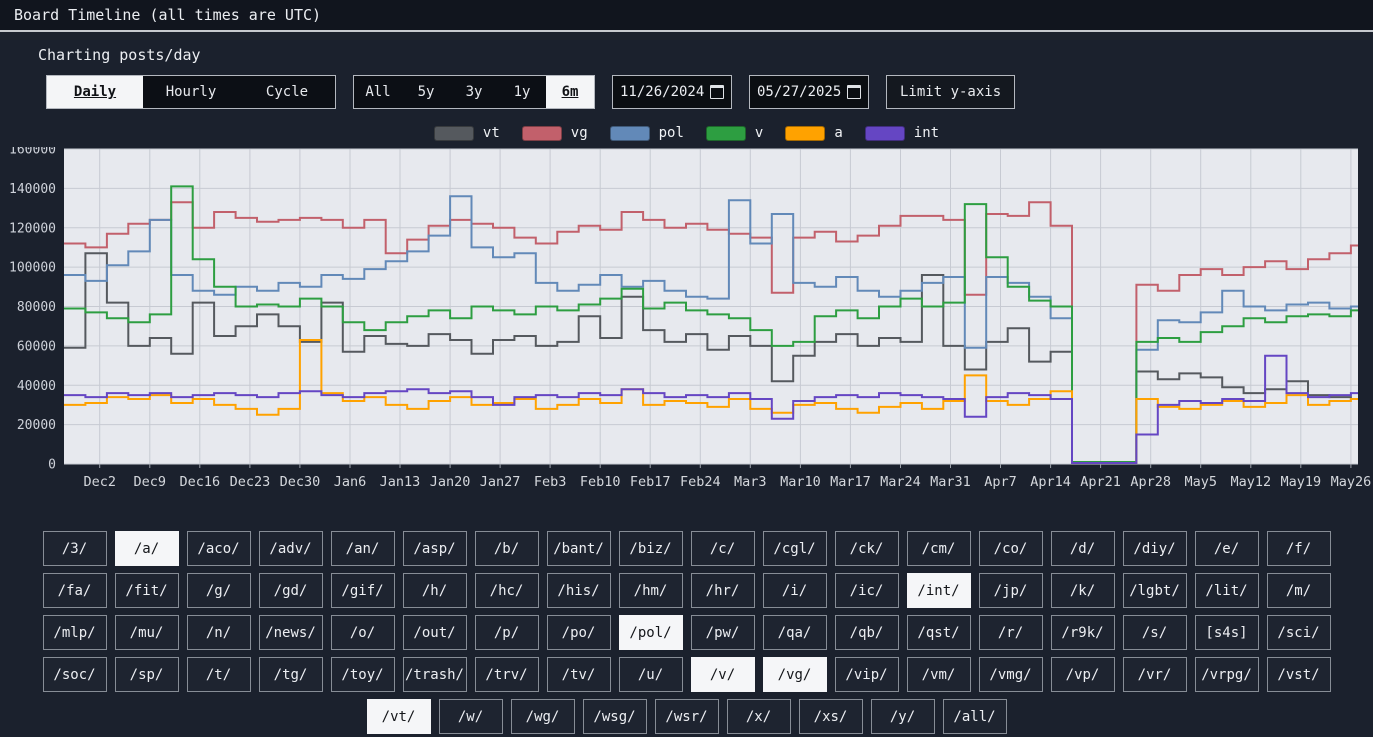 The width and height of the screenshot is (1373, 737). What do you see at coordinates (362, 548) in the screenshot?
I see `board-button-an: /an/` at bounding box center [362, 548].